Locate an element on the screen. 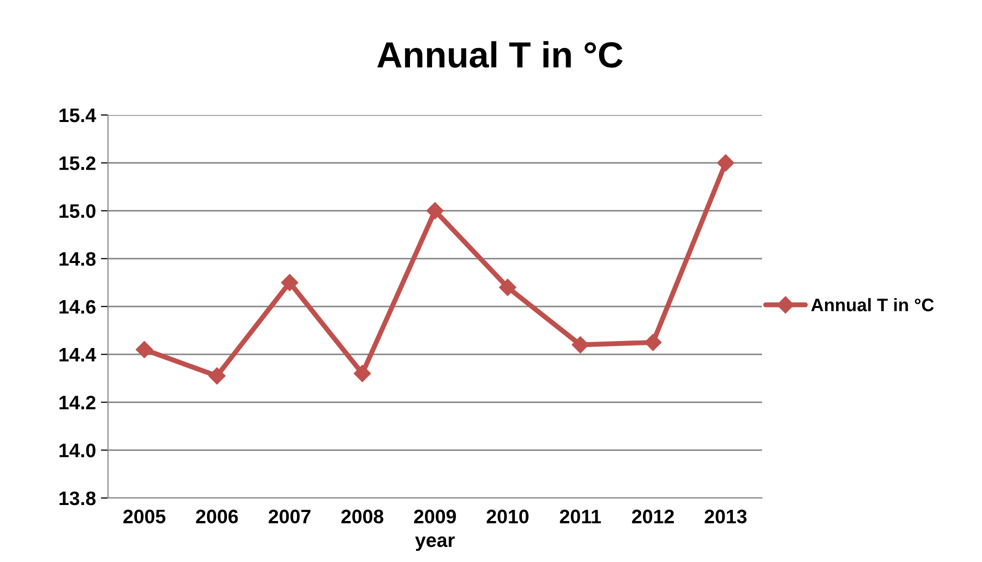  y-tick-label: 14.0 is located at coordinates (78, 451).